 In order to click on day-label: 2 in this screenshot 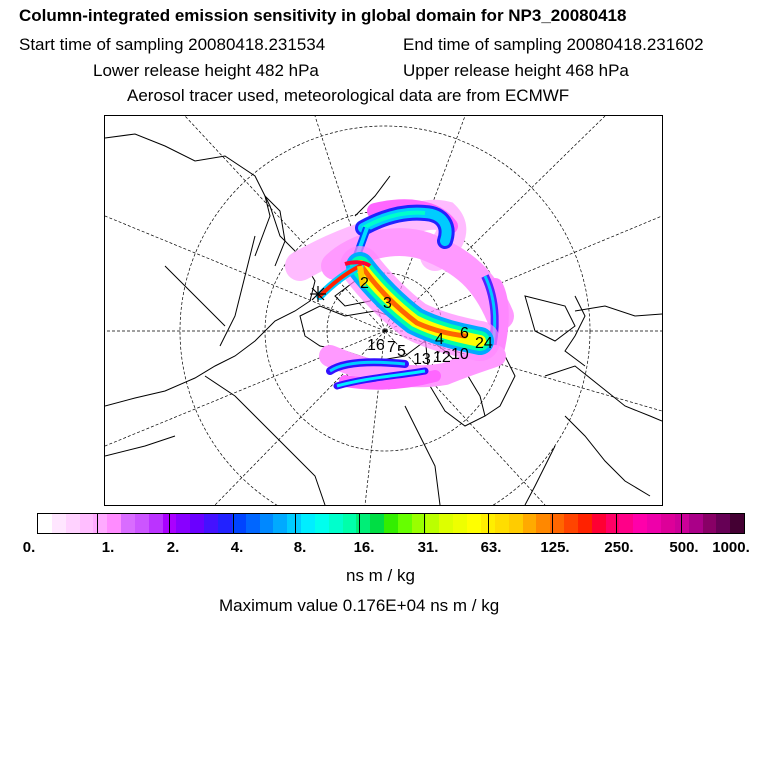, I will do `click(364, 283)`.